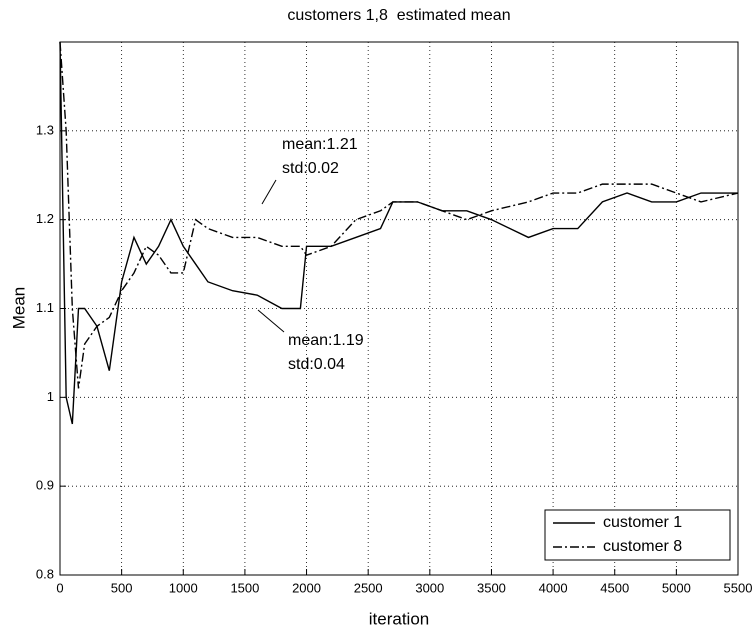 The width and height of the screenshot is (756, 638). I want to click on x-tick-label: 2000, so click(306, 587).